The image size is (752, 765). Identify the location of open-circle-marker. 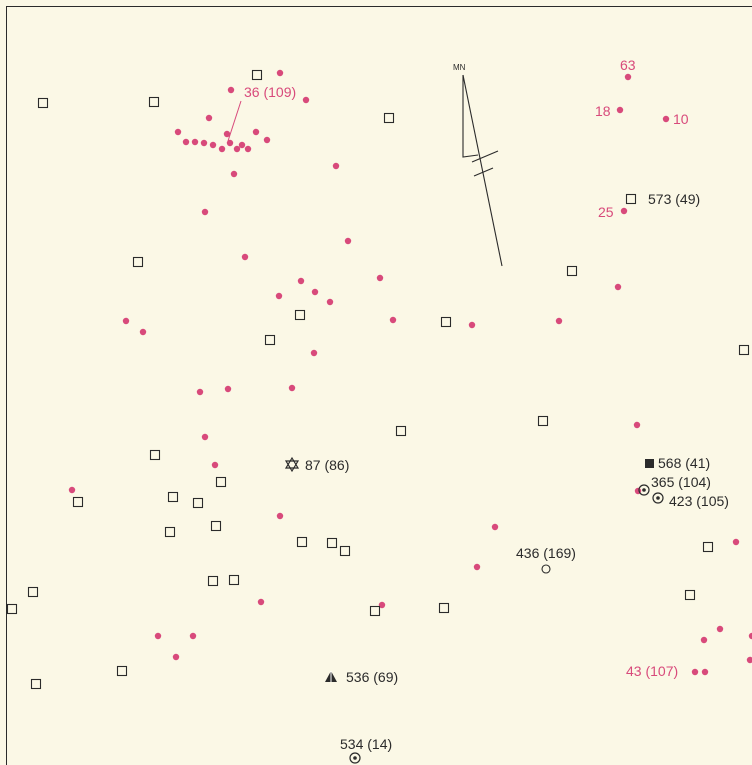
(546, 569).